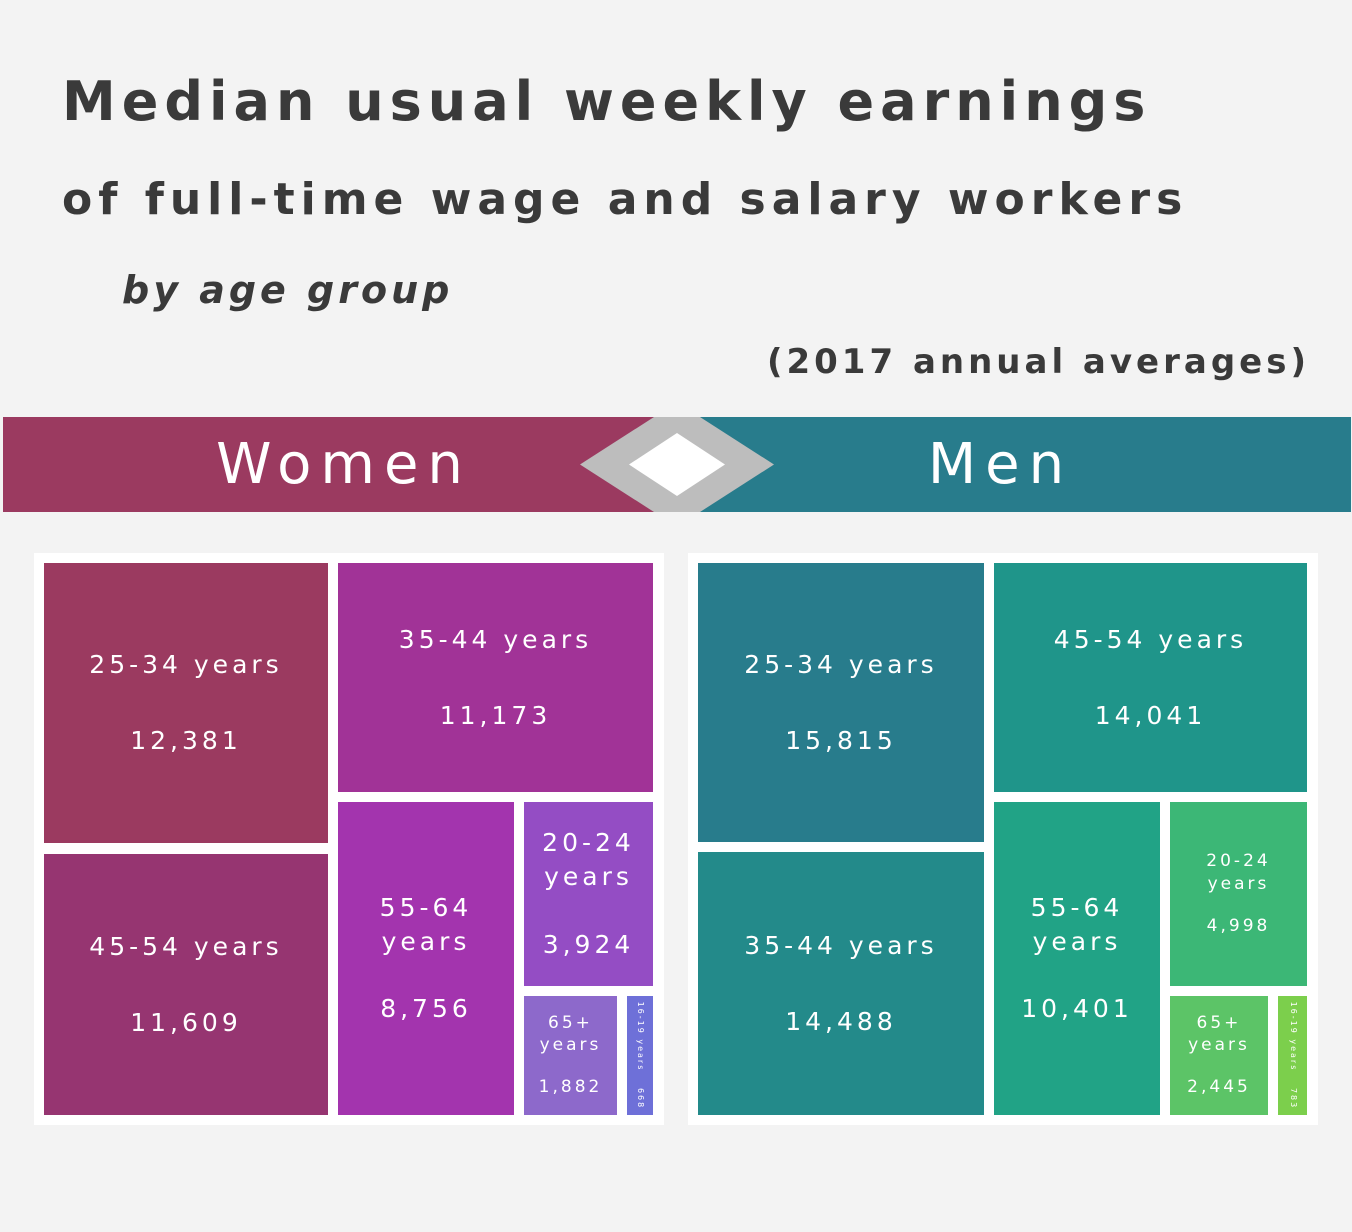 Image resolution: width=1352 pixels, height=1232 pixels. Describe the element at coordinates (426, 1009) in the screenshot. I see `tile-value: 8,756` at that location.